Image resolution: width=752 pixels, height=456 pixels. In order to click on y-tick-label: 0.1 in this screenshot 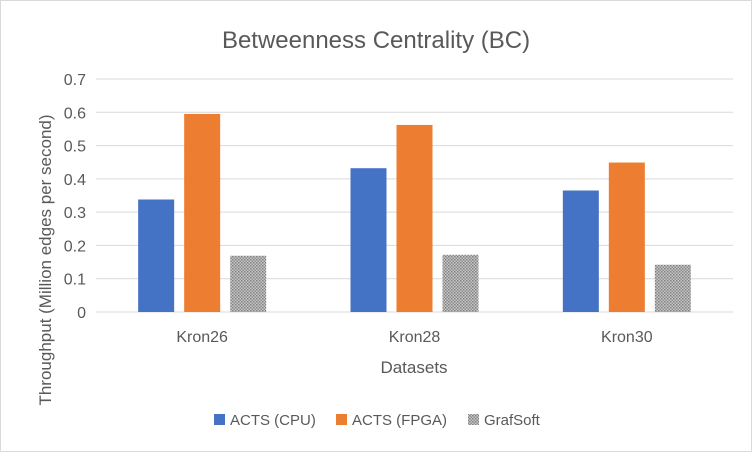, I will do `click(75, 280)`.